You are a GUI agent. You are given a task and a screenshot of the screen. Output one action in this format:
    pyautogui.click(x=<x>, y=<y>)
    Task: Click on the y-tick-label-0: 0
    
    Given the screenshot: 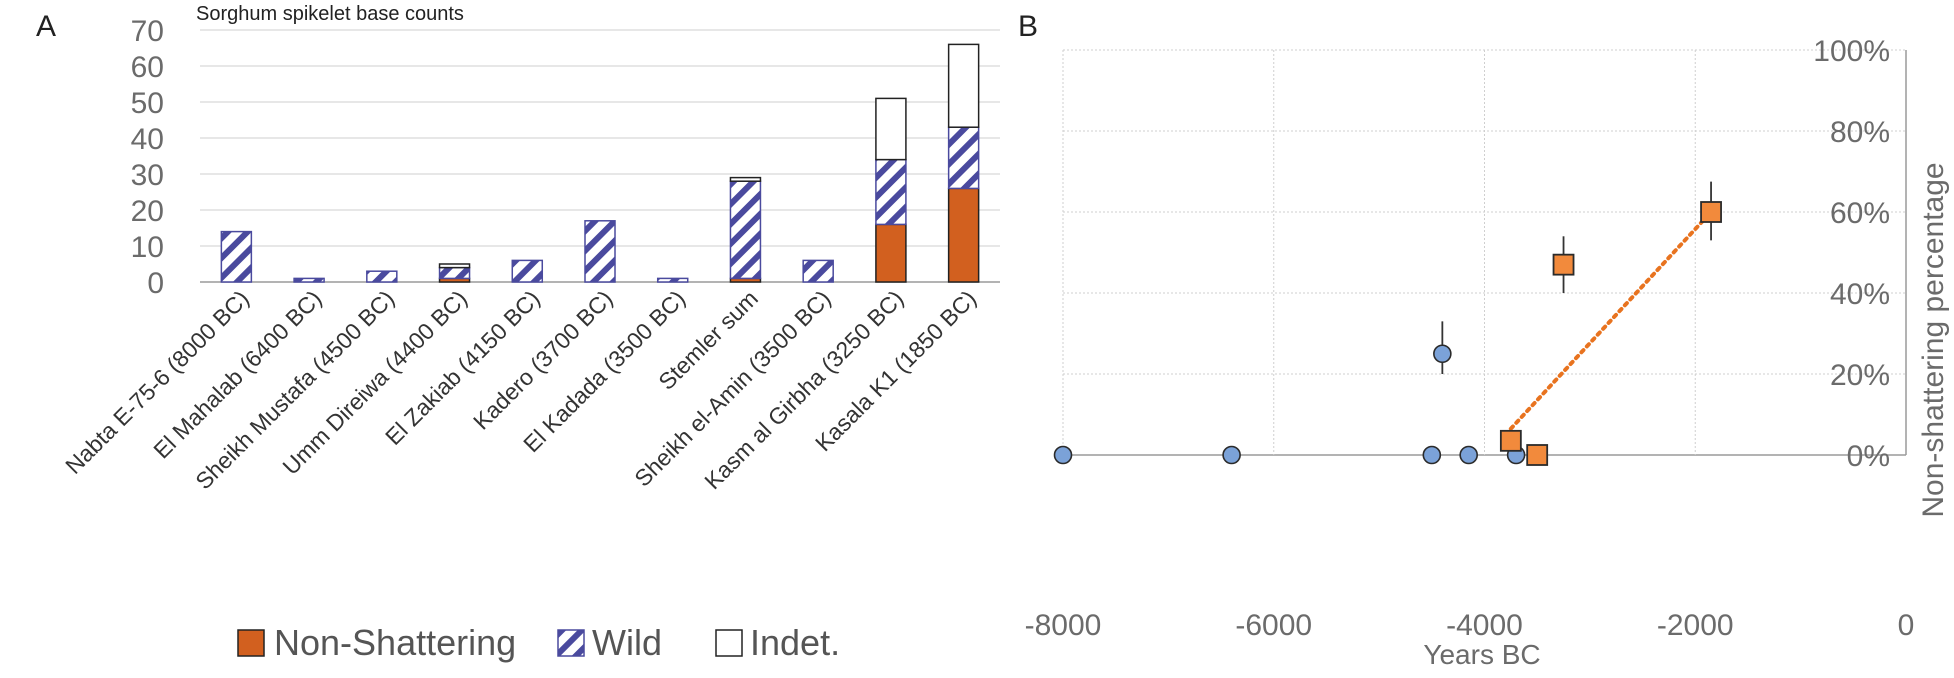 What is the action you would take?
    pyautogui.click(x=155, y=283)
    